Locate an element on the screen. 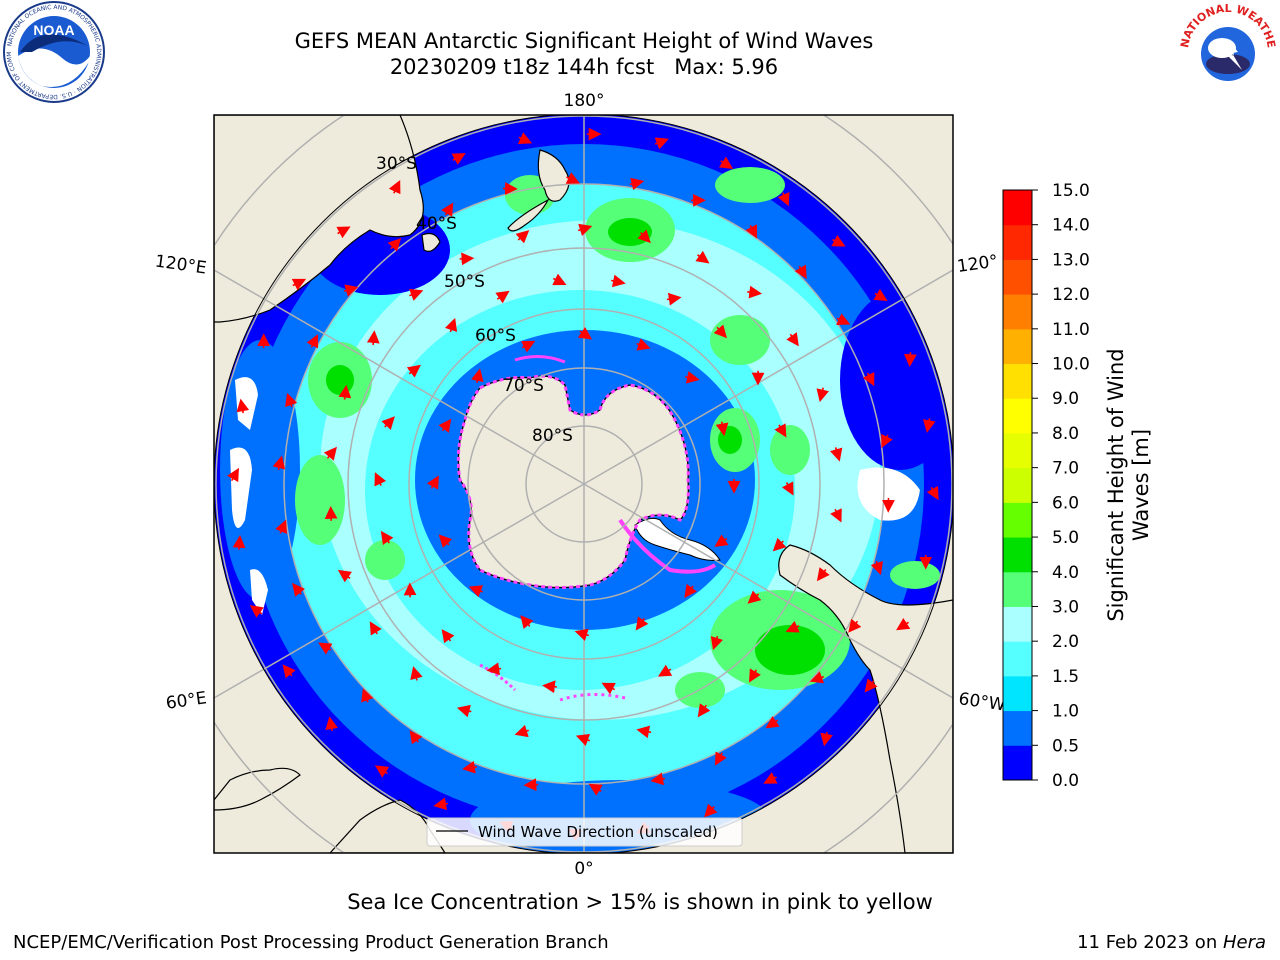  colorbar-tick-label: 13.0 is located at coordinates (1071, 260).